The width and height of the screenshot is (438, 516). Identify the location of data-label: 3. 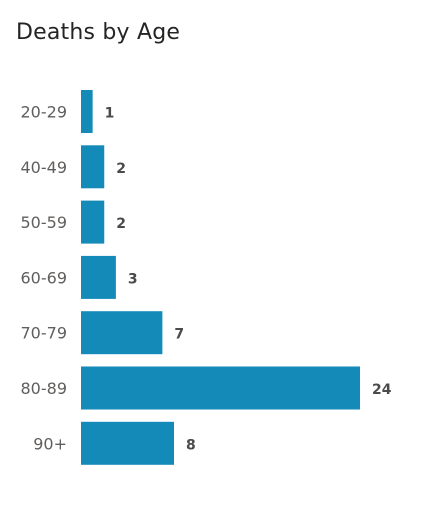
(133, 279).